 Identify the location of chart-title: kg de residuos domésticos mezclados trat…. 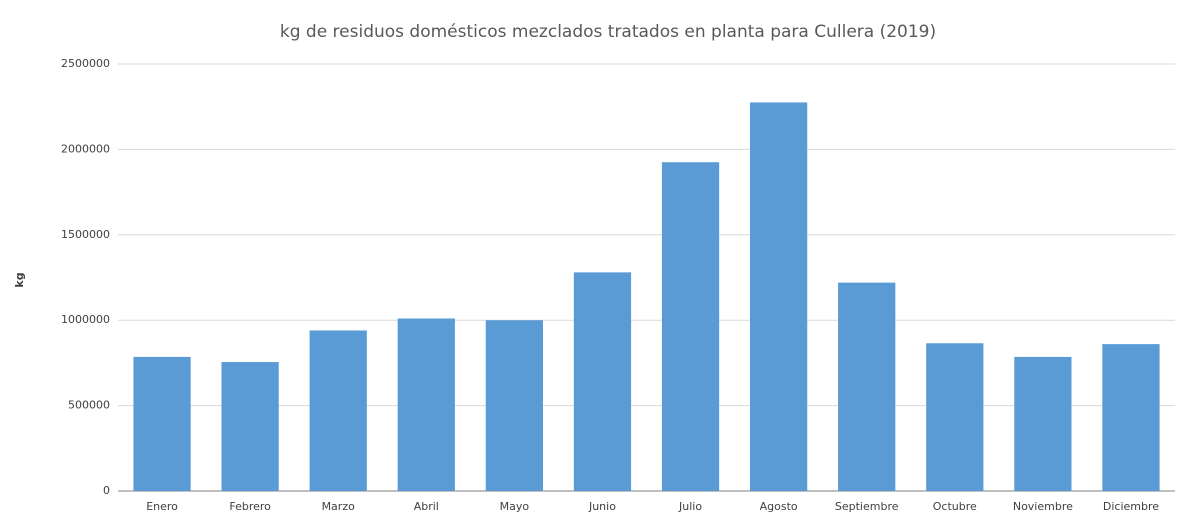
(608, 32).